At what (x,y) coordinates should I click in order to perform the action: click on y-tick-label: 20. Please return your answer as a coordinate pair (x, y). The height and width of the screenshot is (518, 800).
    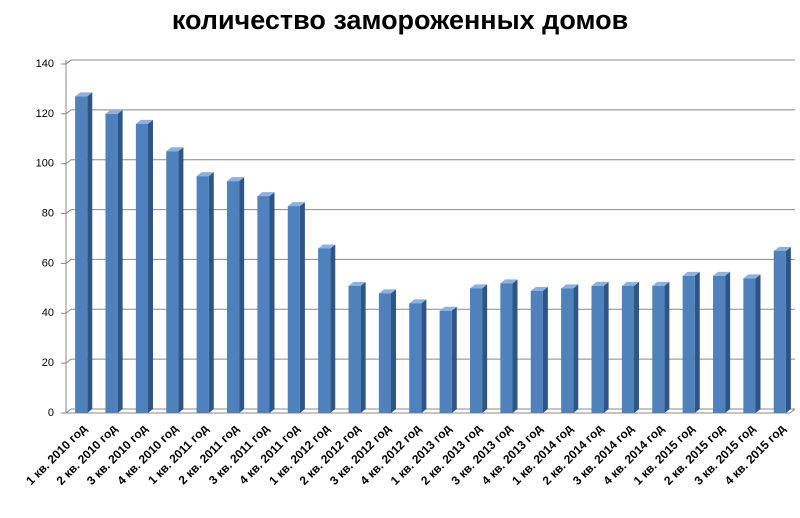
    Looking at the image, I should click on (48, 363).